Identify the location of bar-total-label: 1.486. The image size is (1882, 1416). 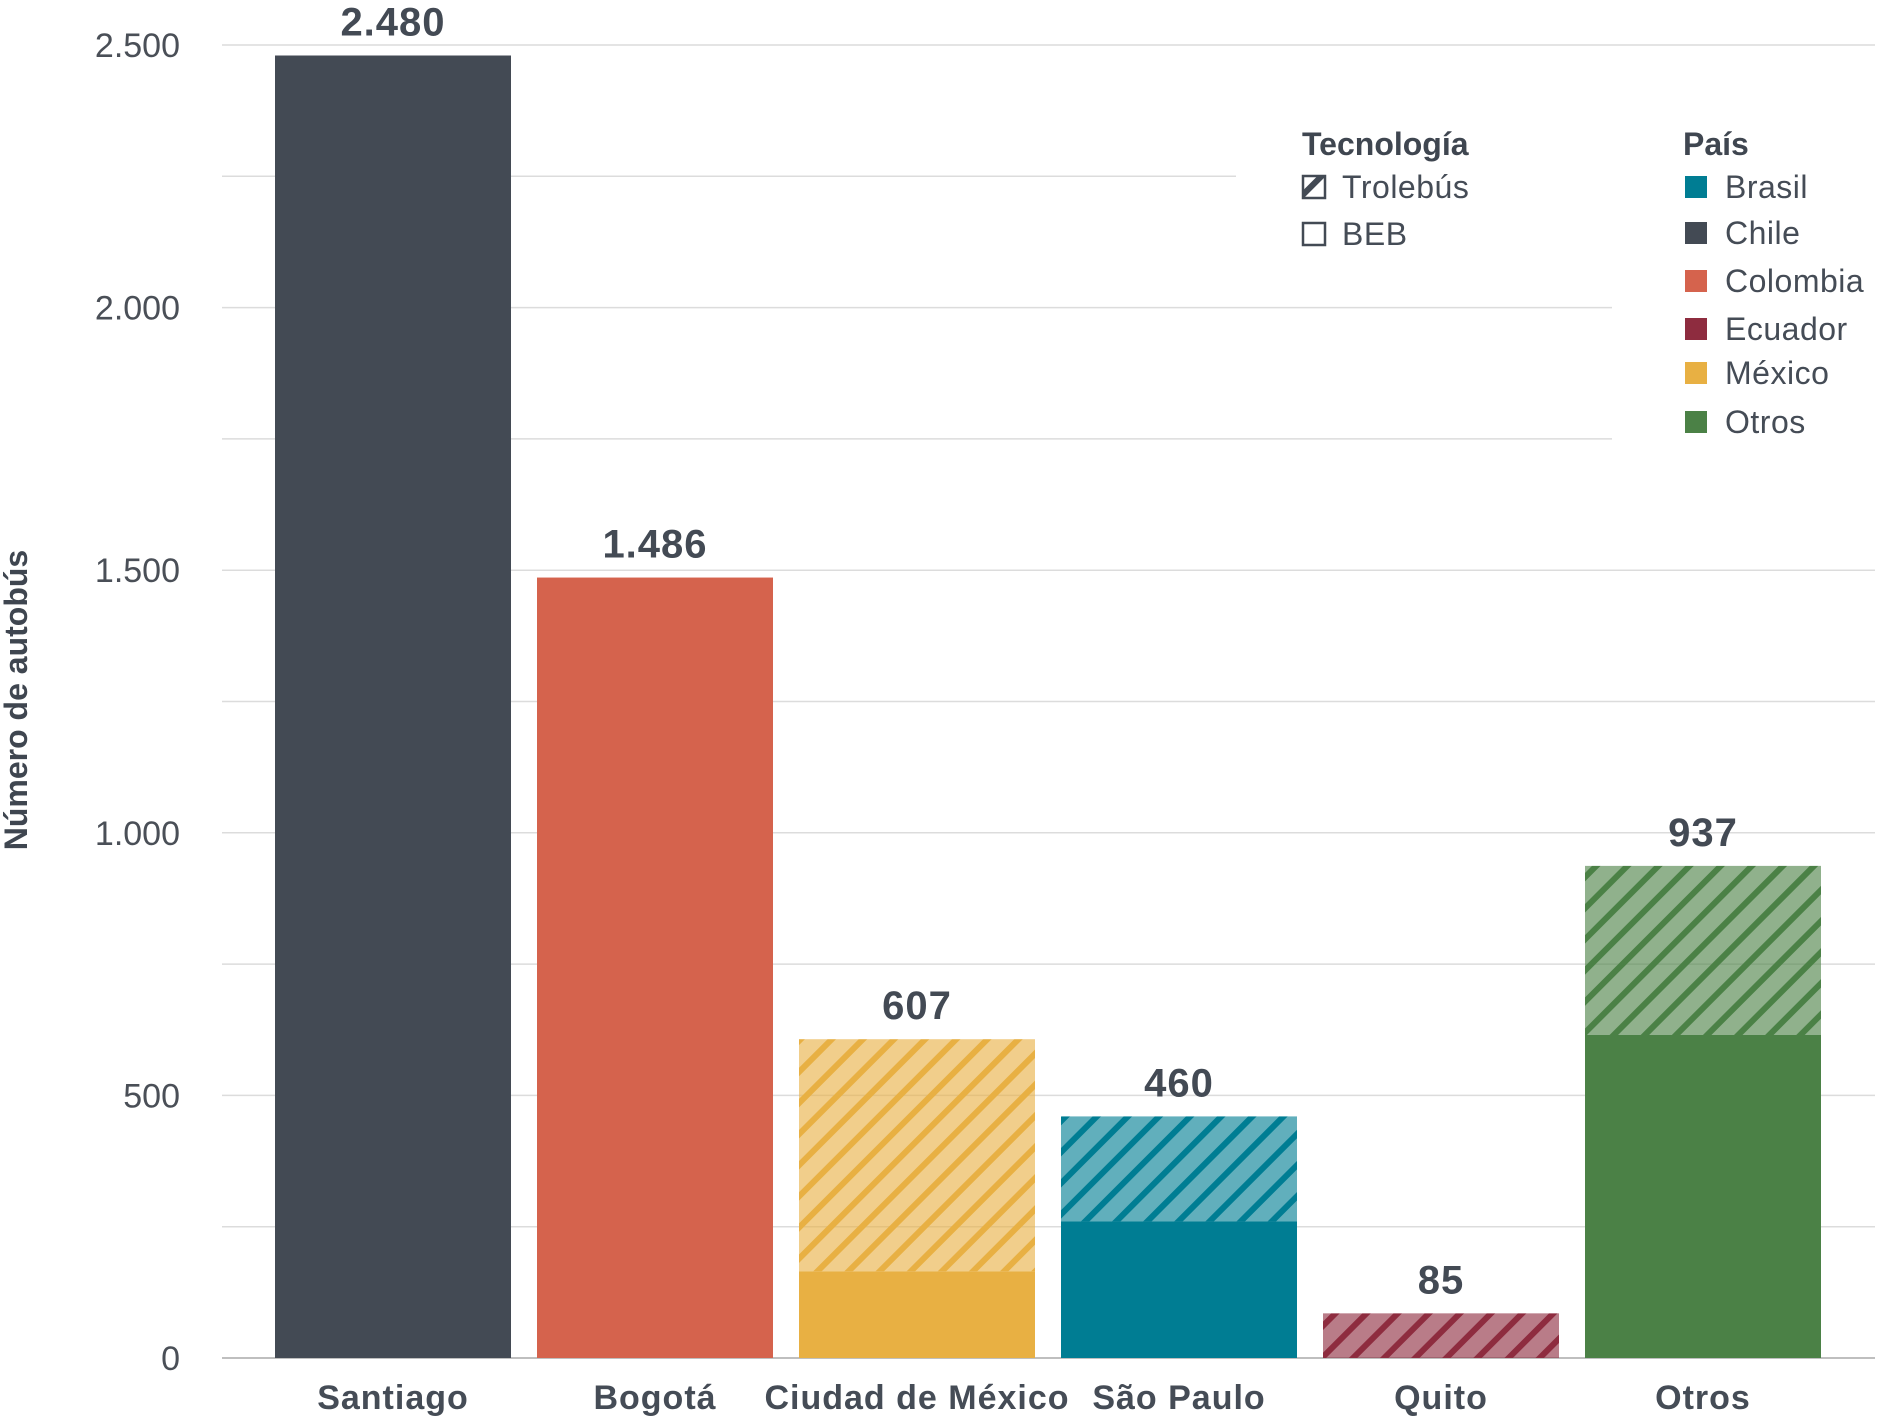
(654, 545).